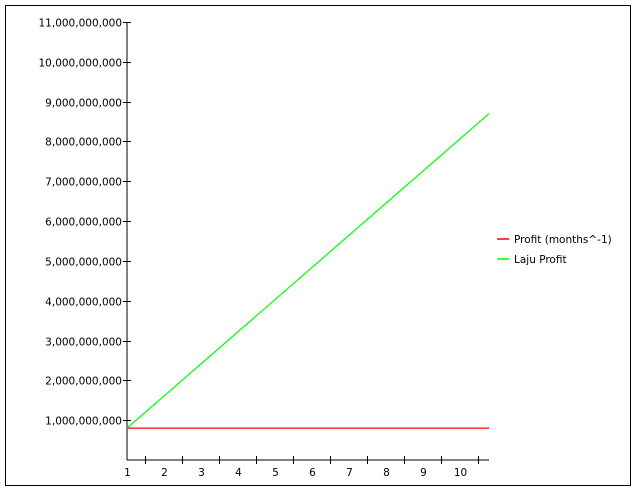 Image resolution: width=633 pixels, height=488 pixels. Describe the element at coordinates (127, 473) in the screenshot. I see `x-tick-label: 1` at that location.